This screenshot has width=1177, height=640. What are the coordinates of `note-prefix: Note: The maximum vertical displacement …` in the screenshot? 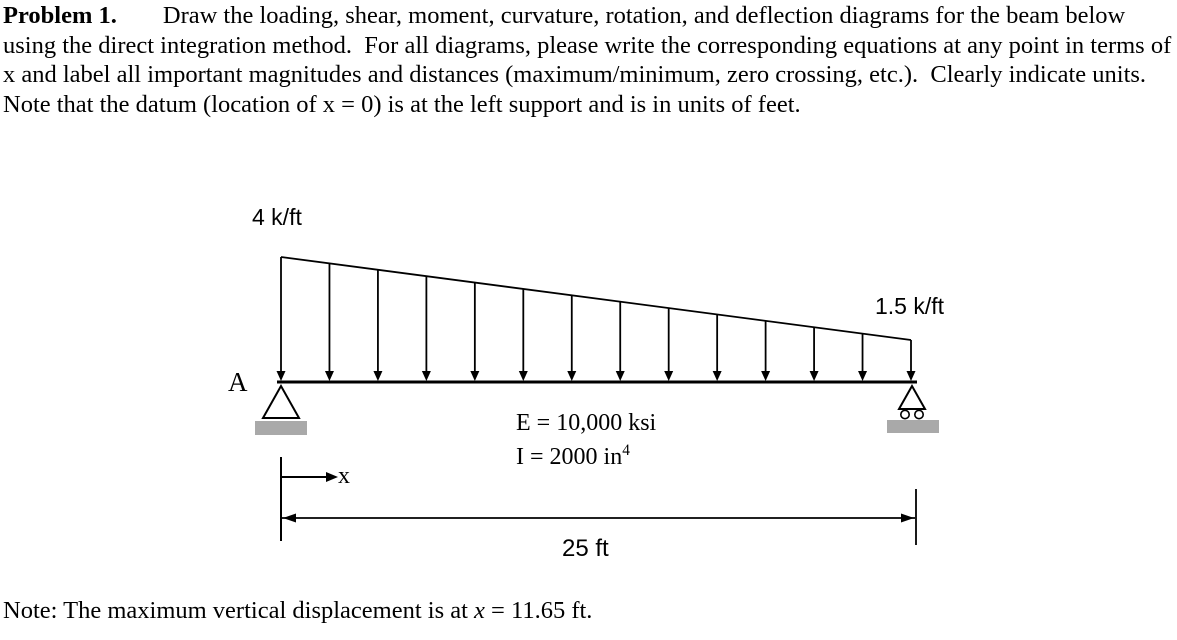 It's located at (239, 610).